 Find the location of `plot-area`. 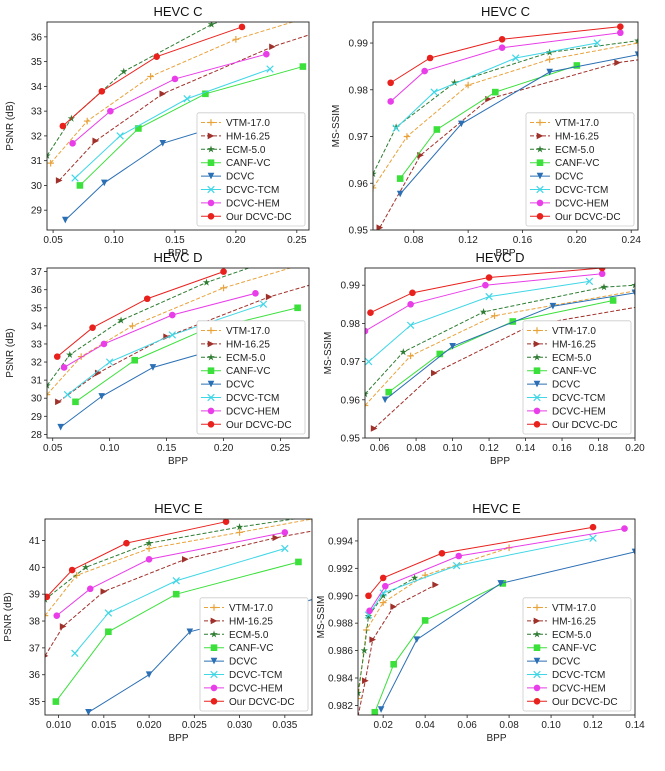

plot-area is located at coordinates (178, 123).